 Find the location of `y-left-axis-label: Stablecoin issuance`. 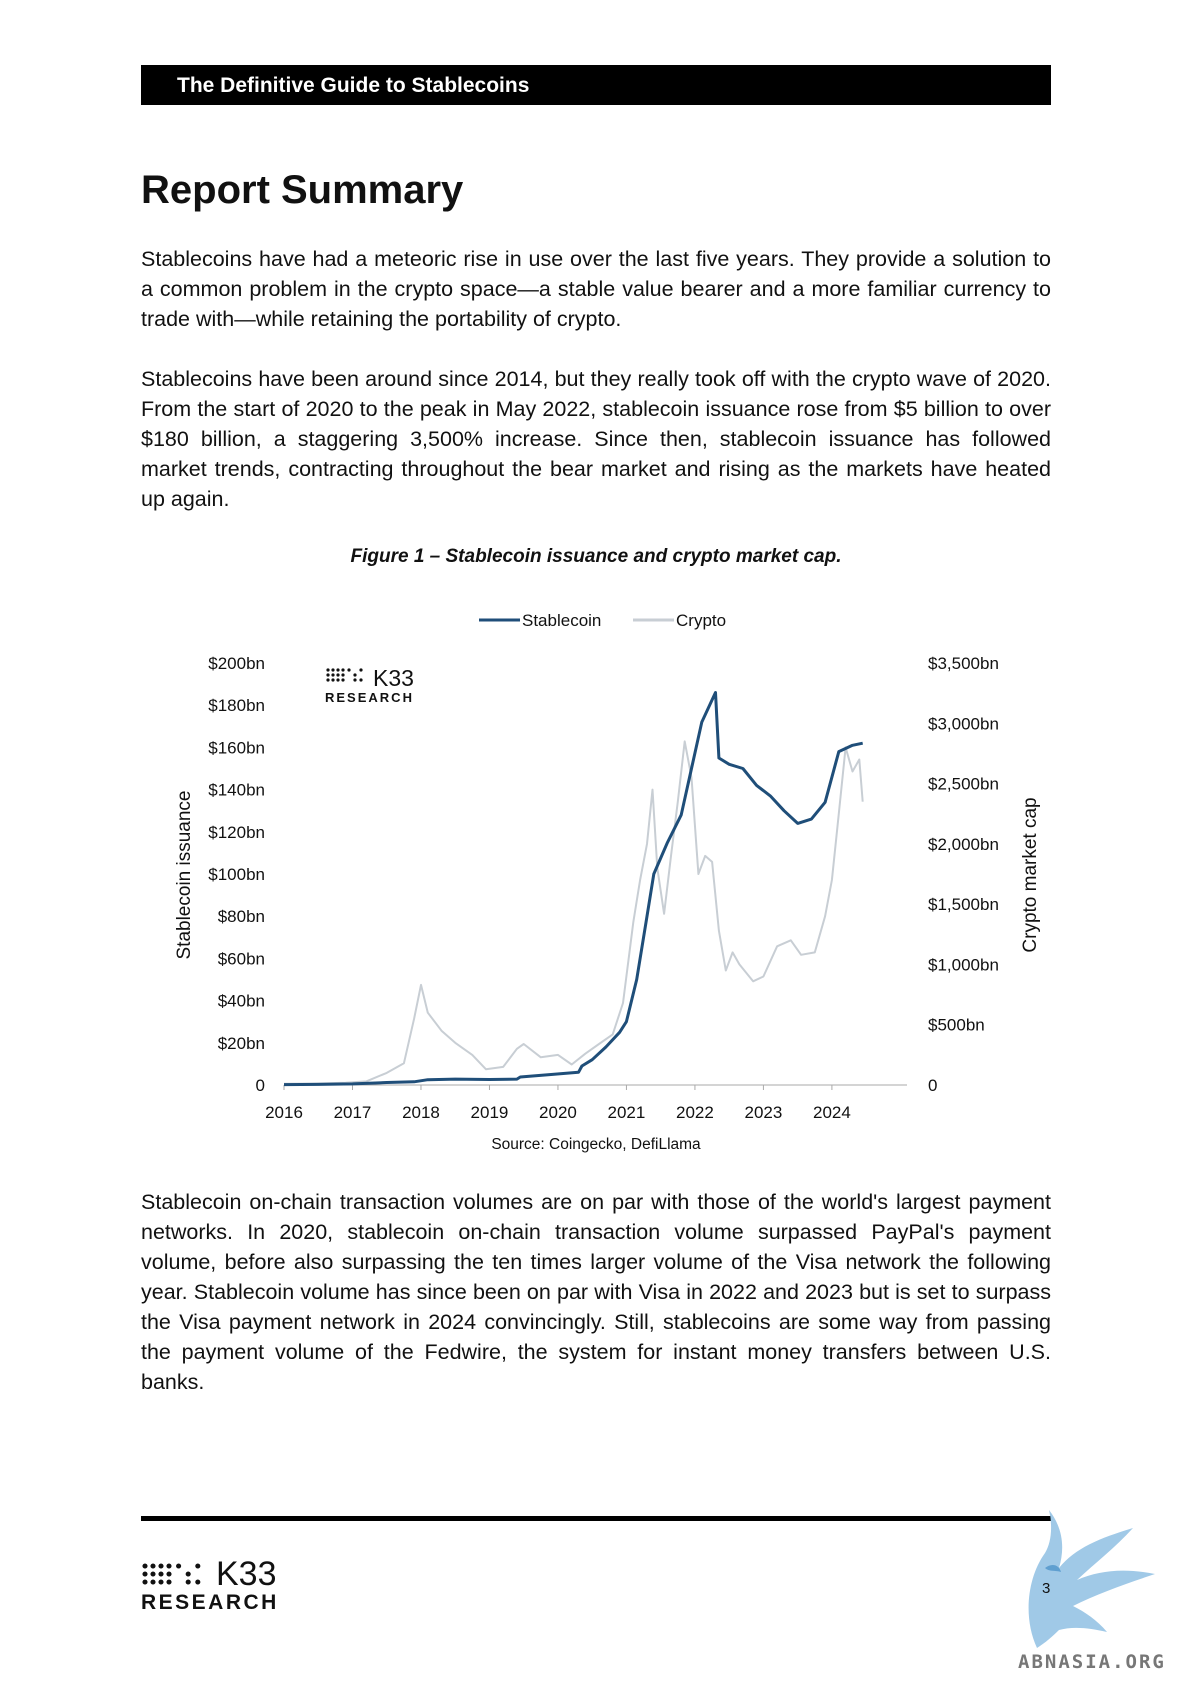

y-left-axis-label: Stablecoin issuance is located at coordinates (184, 875).